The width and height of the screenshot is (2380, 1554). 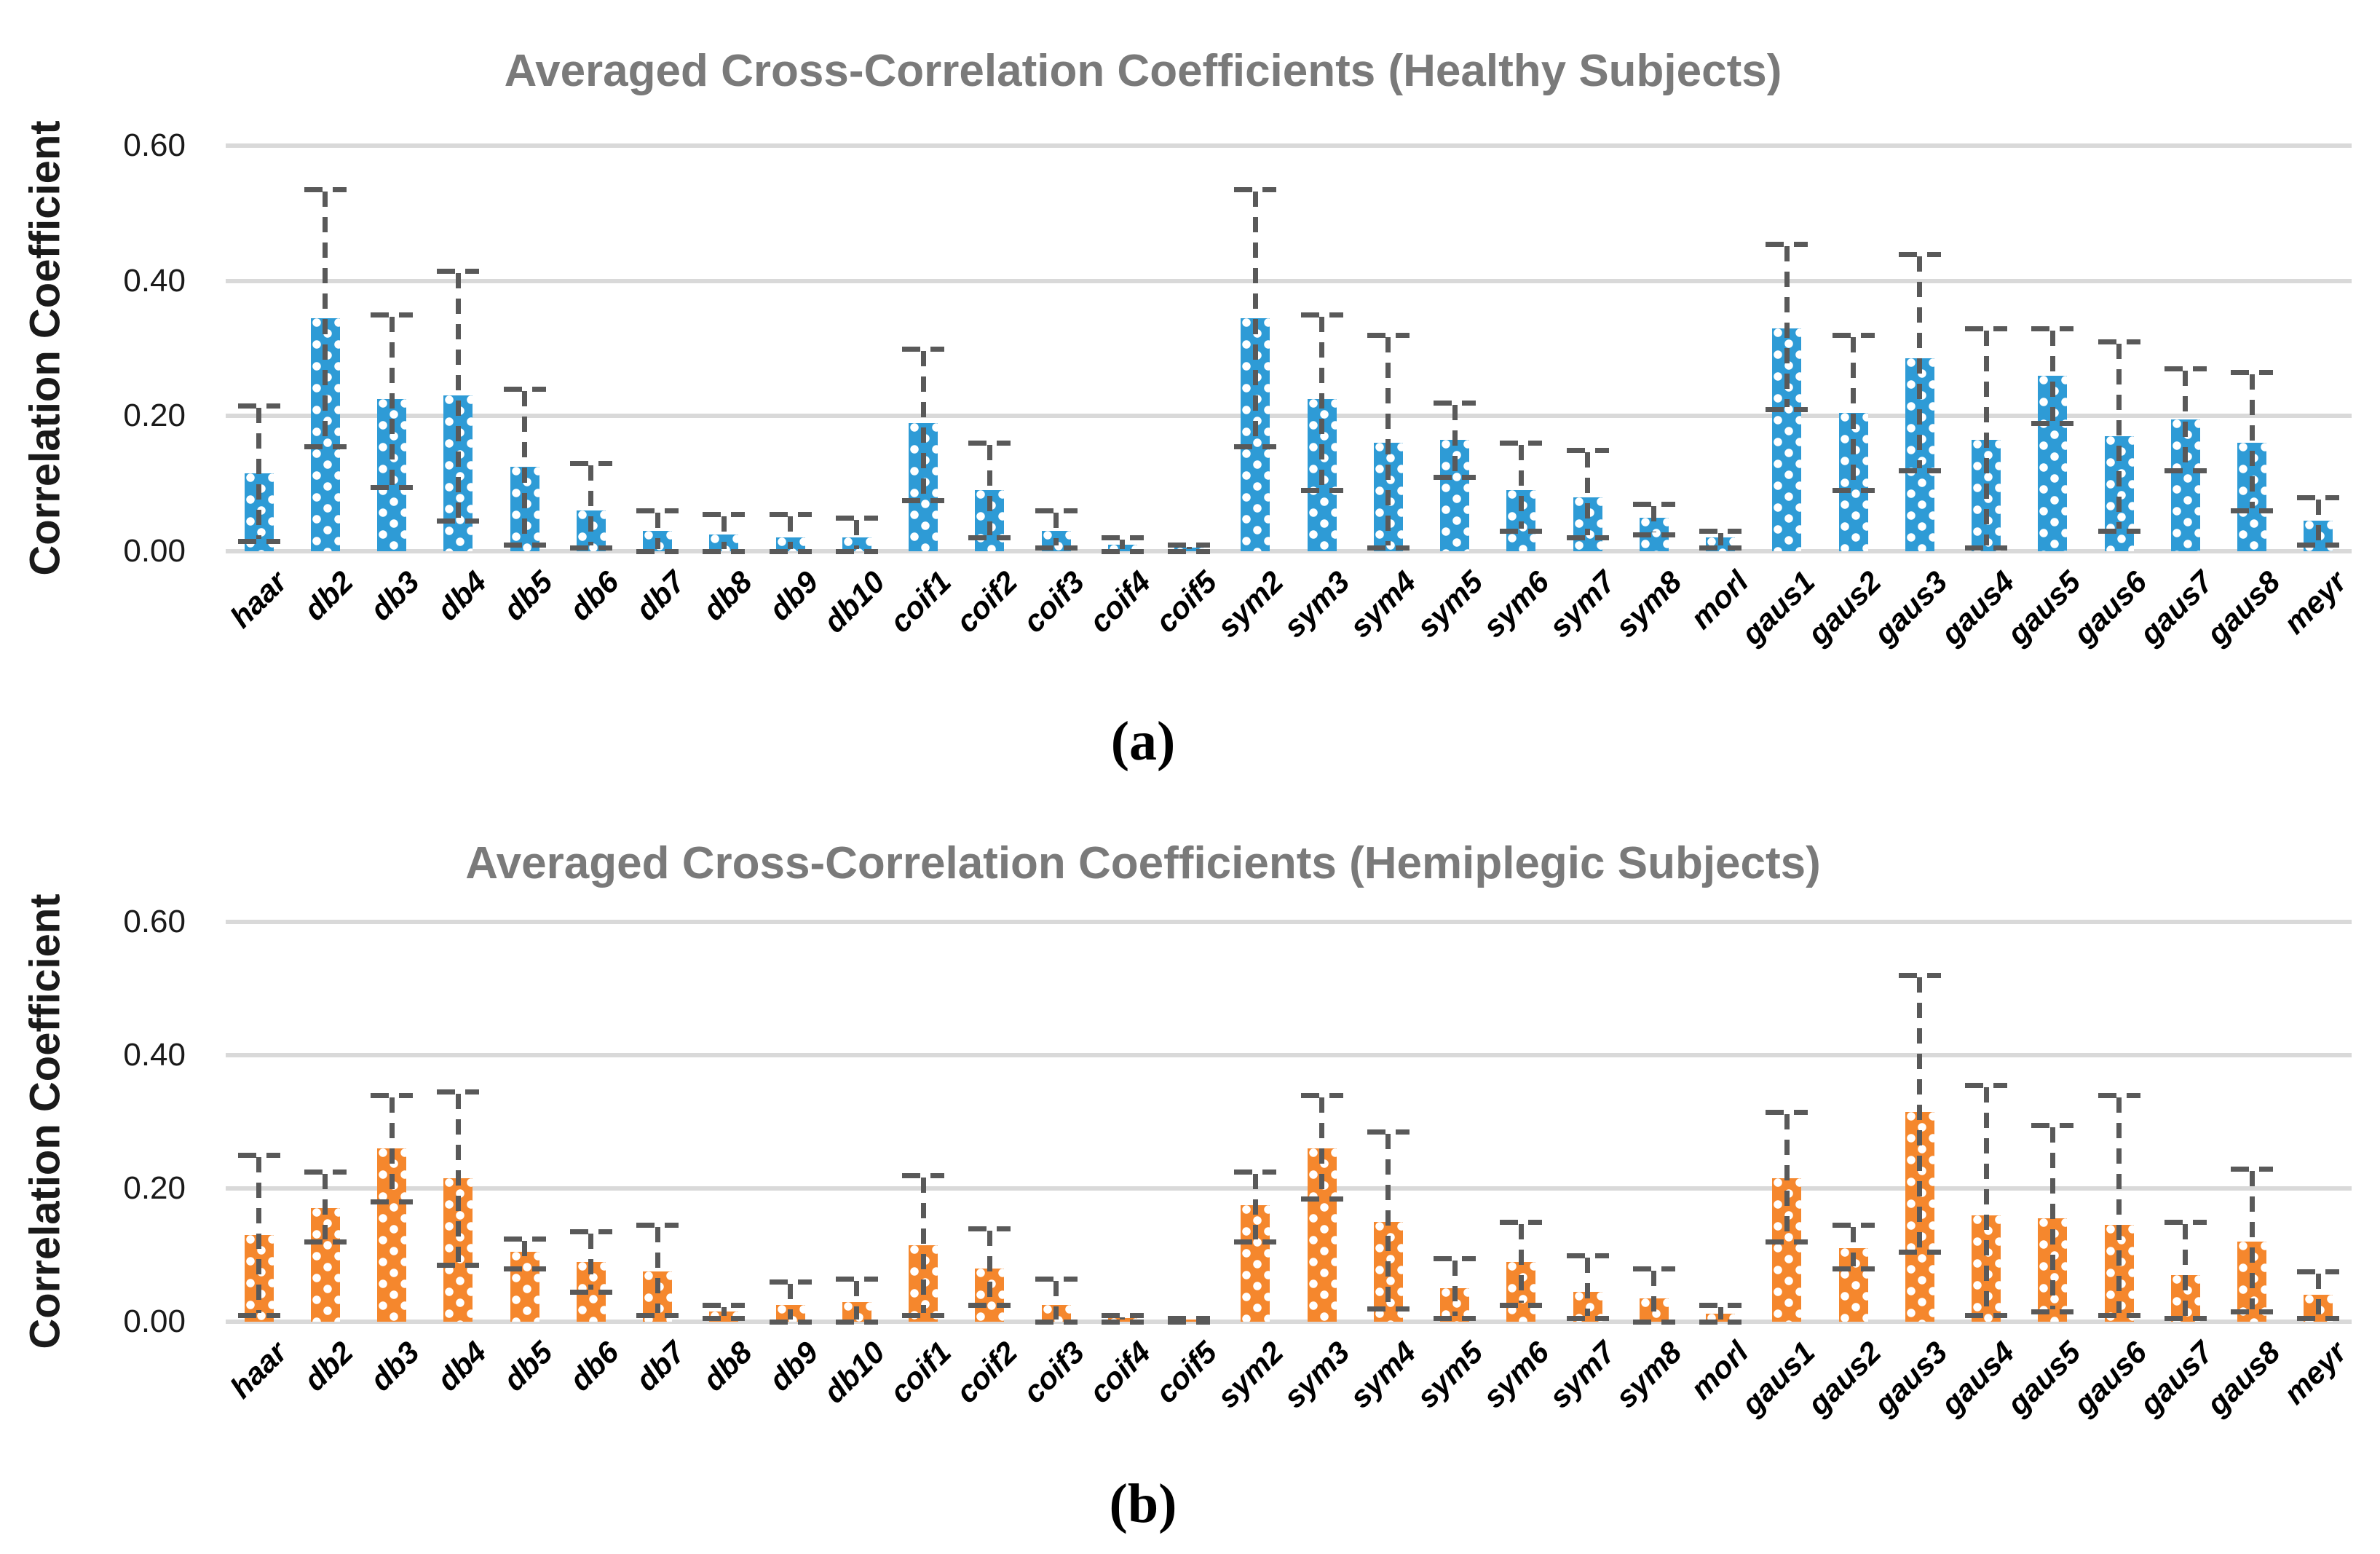 What do you see at coordinates (2119, 436) in the screenshot?
I see `error-bar-gaus6` at bounding box center [2119, 436].